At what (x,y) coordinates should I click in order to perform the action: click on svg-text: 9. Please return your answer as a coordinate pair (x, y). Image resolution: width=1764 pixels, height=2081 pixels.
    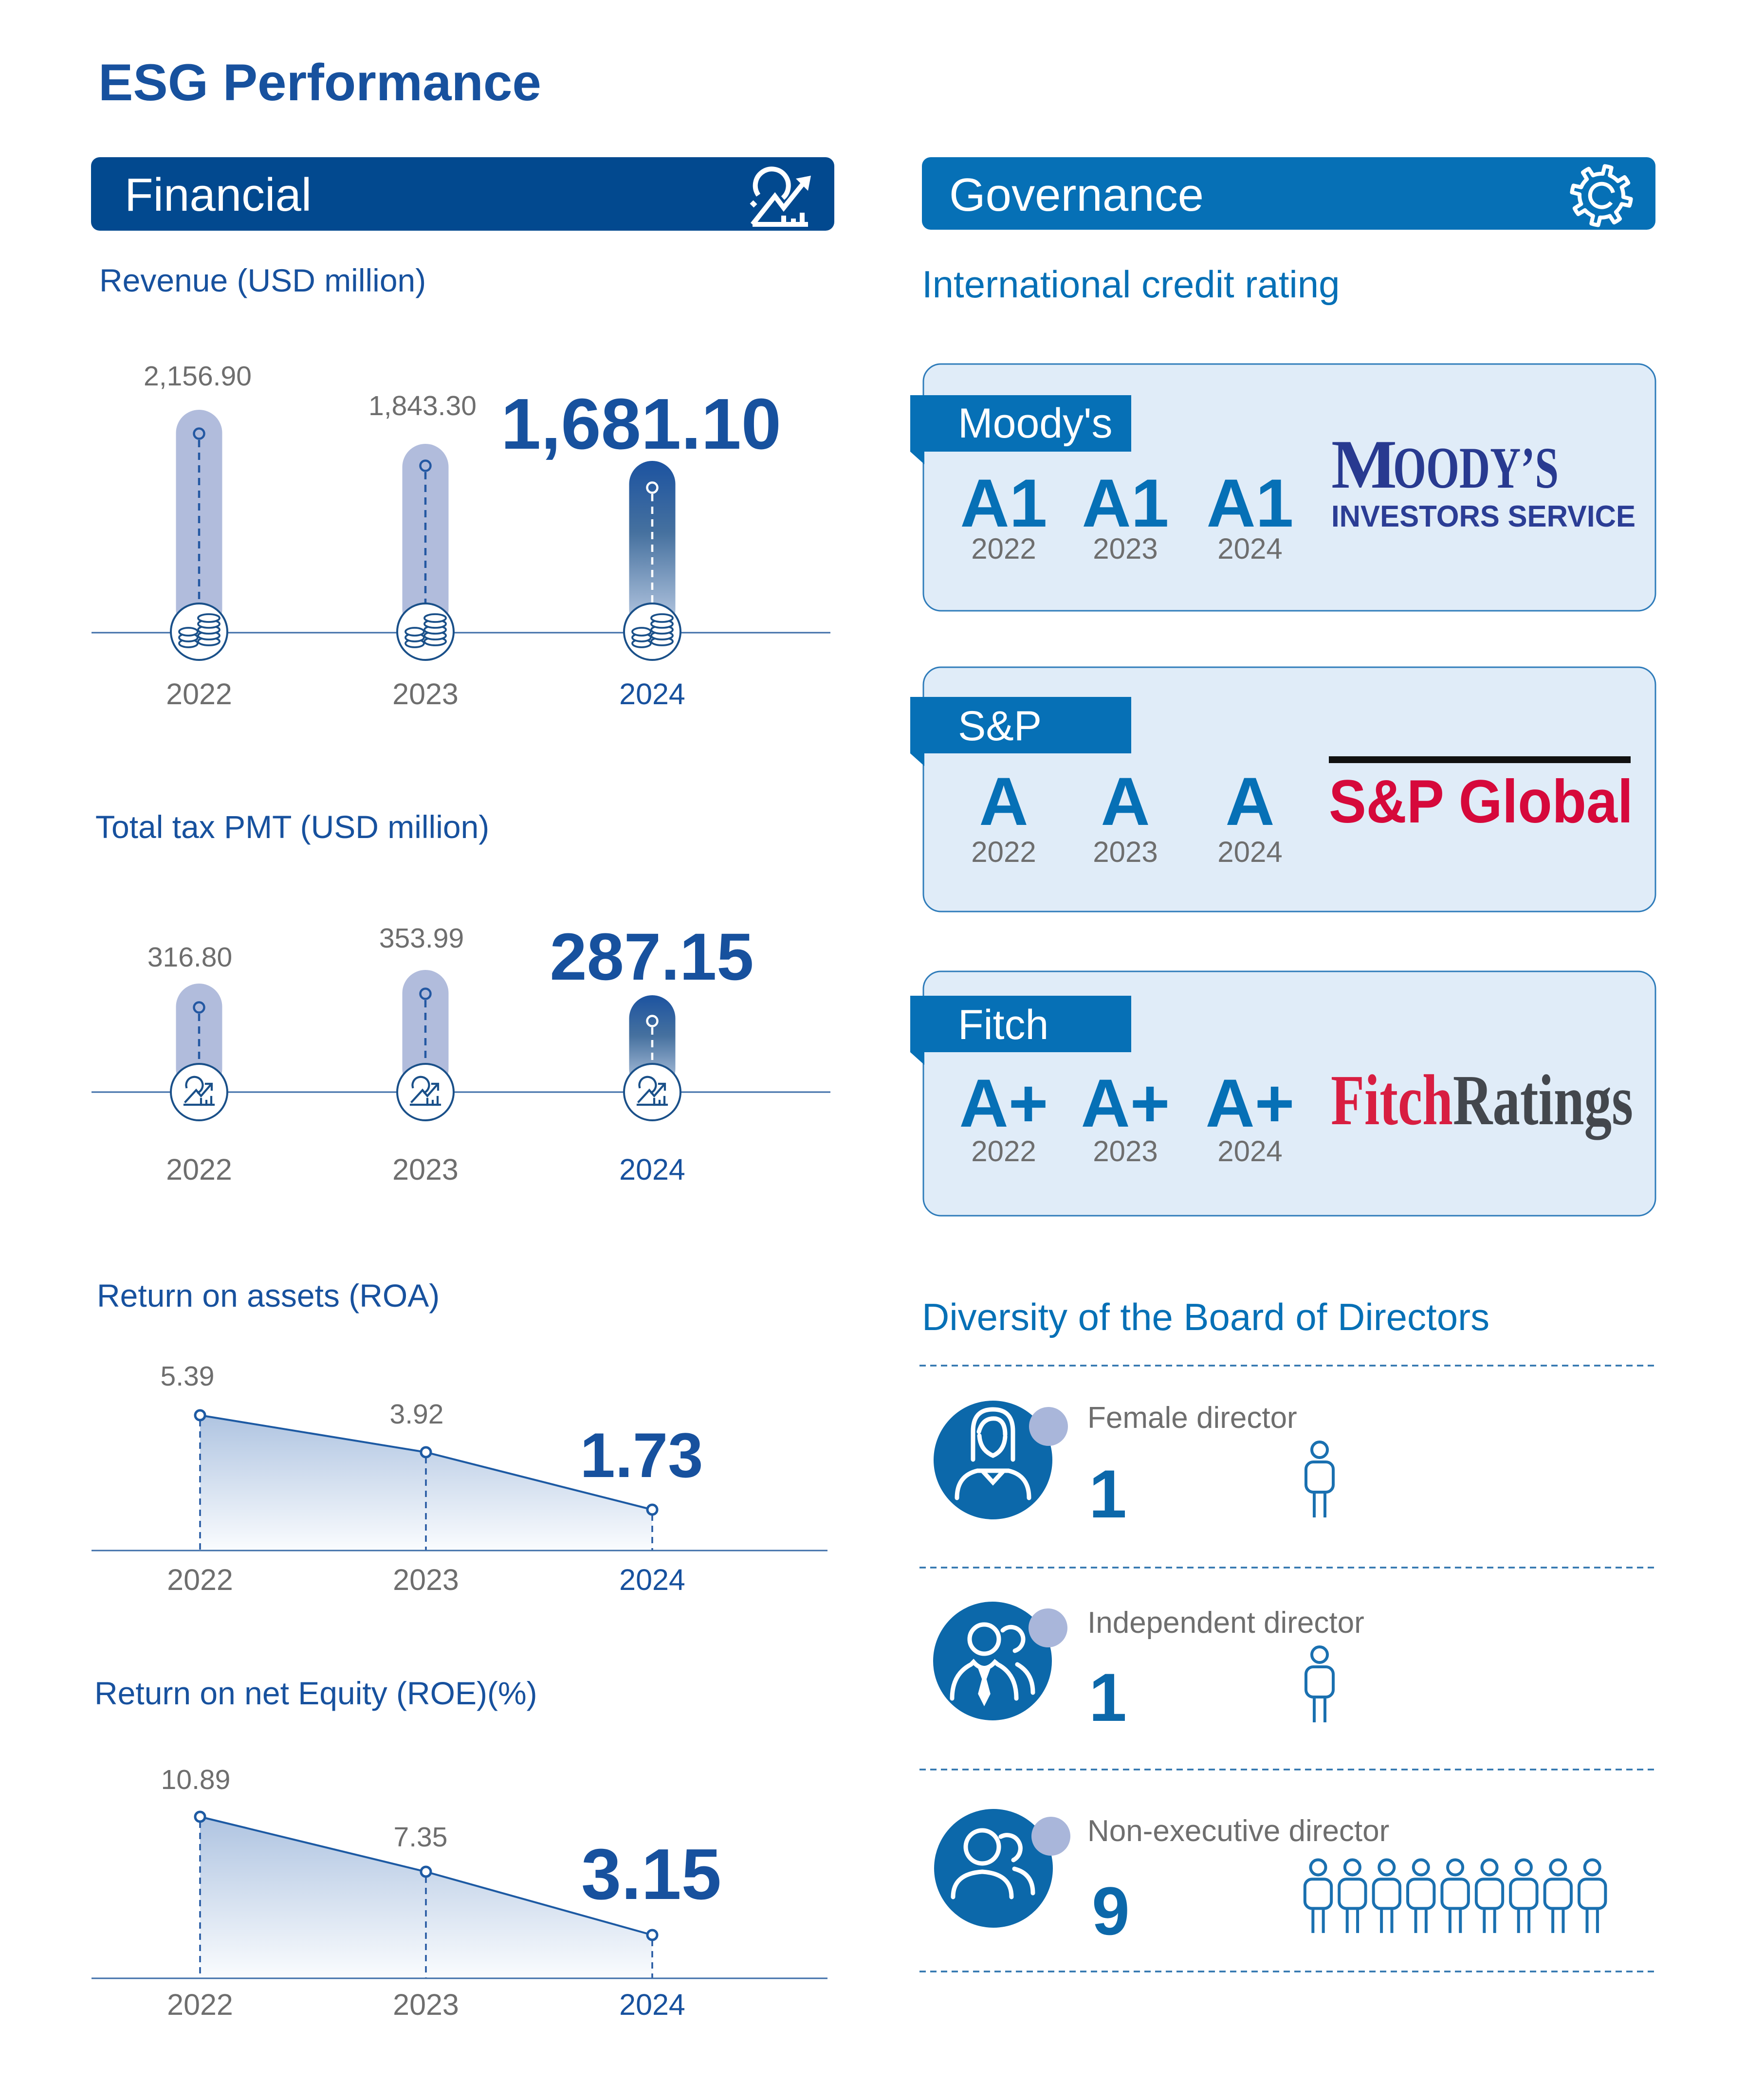
    Looking at the image, I should click on (1111, 1911).